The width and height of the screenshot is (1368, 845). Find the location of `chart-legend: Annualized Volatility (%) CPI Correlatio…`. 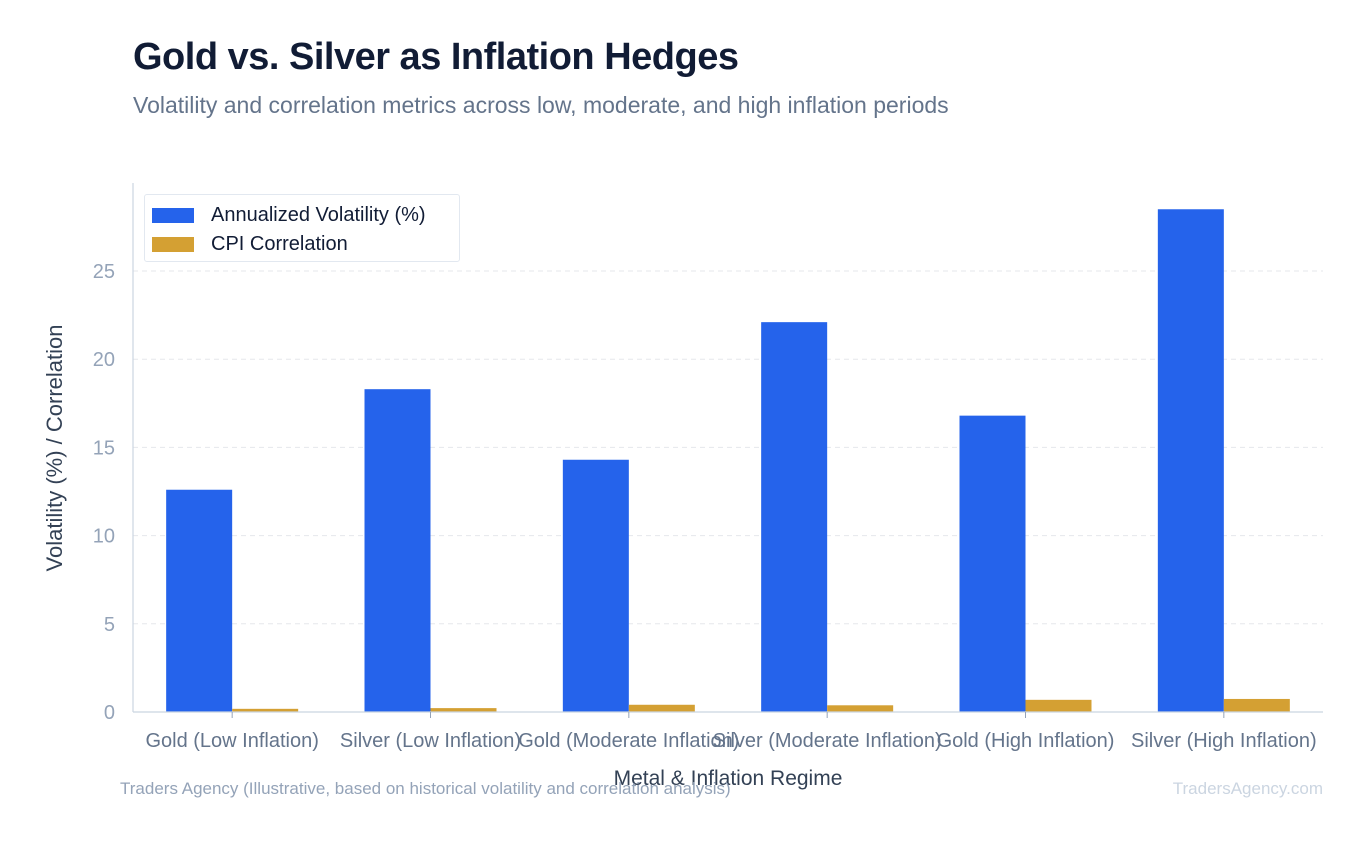

chart-legend: Annualized Volatility (%) CPI Correlatio… is located at coordinates (302, 228).